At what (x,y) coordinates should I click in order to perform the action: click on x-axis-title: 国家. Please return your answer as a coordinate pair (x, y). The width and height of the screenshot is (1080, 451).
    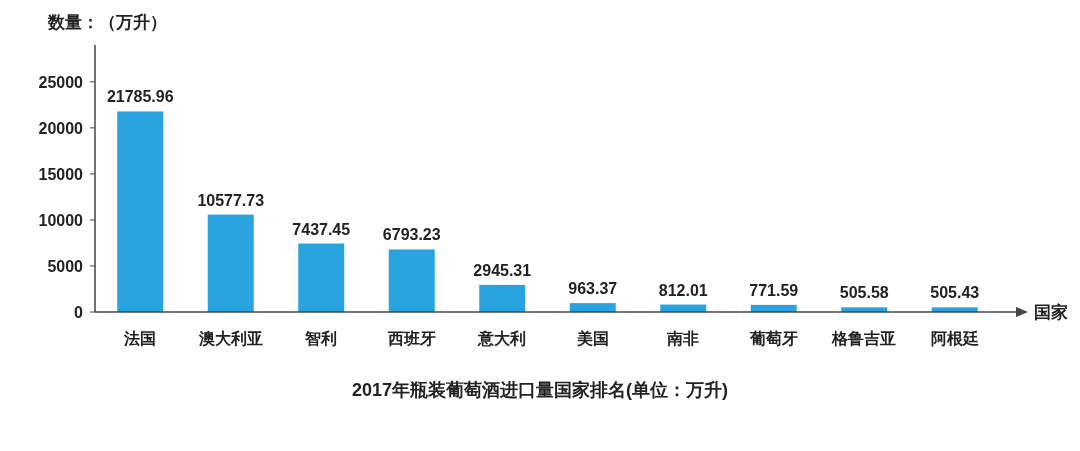
    Looking at the image, I should click on (1051, 312).